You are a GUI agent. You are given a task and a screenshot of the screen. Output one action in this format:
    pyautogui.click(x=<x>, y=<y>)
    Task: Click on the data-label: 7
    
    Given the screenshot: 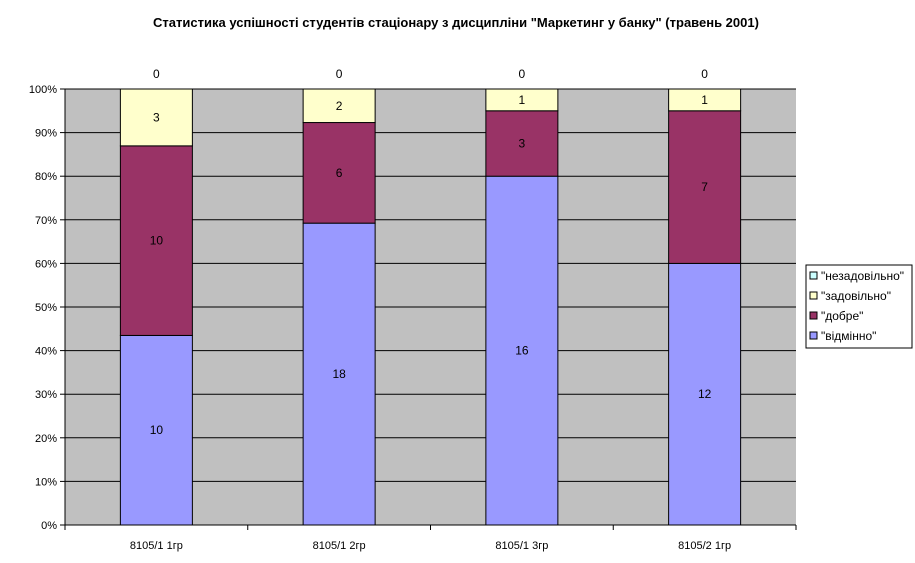 What is the action you would take?
    pyautogui.click(x=704, y=187)
    